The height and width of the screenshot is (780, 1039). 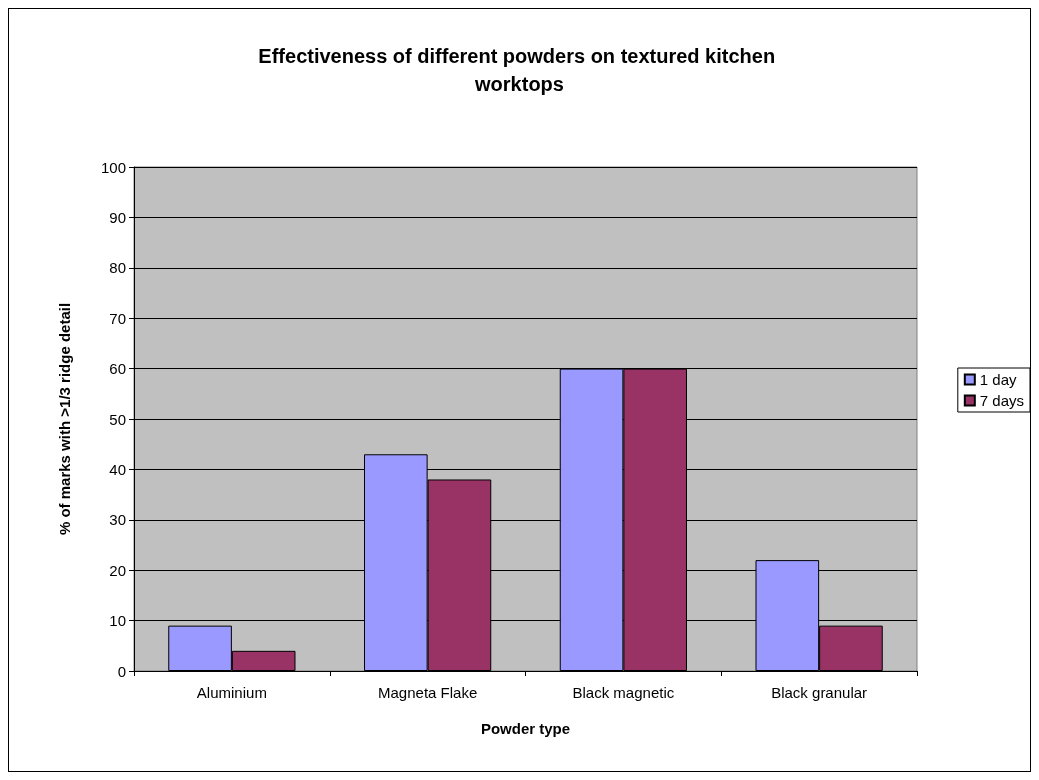 What do you see at coordinates (819, 692) in the screenshot?
I see `x-tick-label: Black granular` at bounding box center [819, 692].